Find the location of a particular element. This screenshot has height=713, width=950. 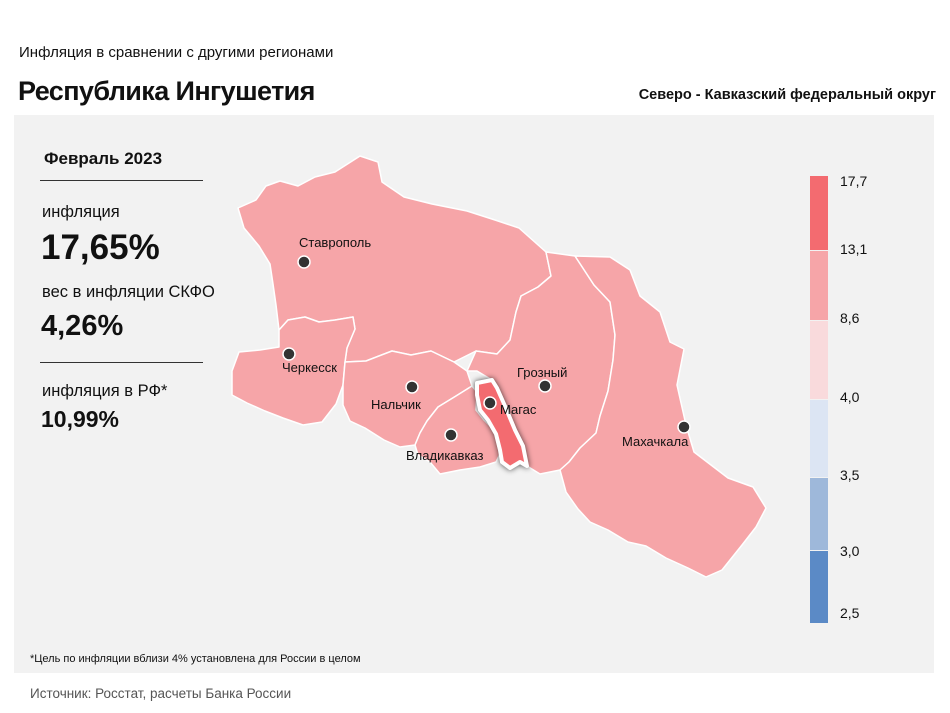

legend-tick: 17,7 is located at coordinates (853, 181).